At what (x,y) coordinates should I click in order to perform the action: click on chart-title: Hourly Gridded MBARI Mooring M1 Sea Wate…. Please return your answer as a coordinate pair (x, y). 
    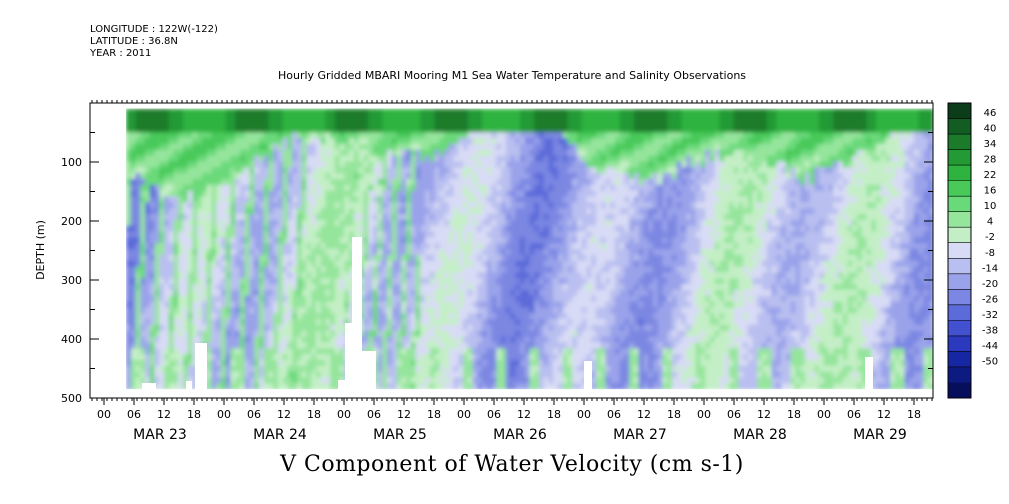
    Looking at the image, I should click on (512, 75).